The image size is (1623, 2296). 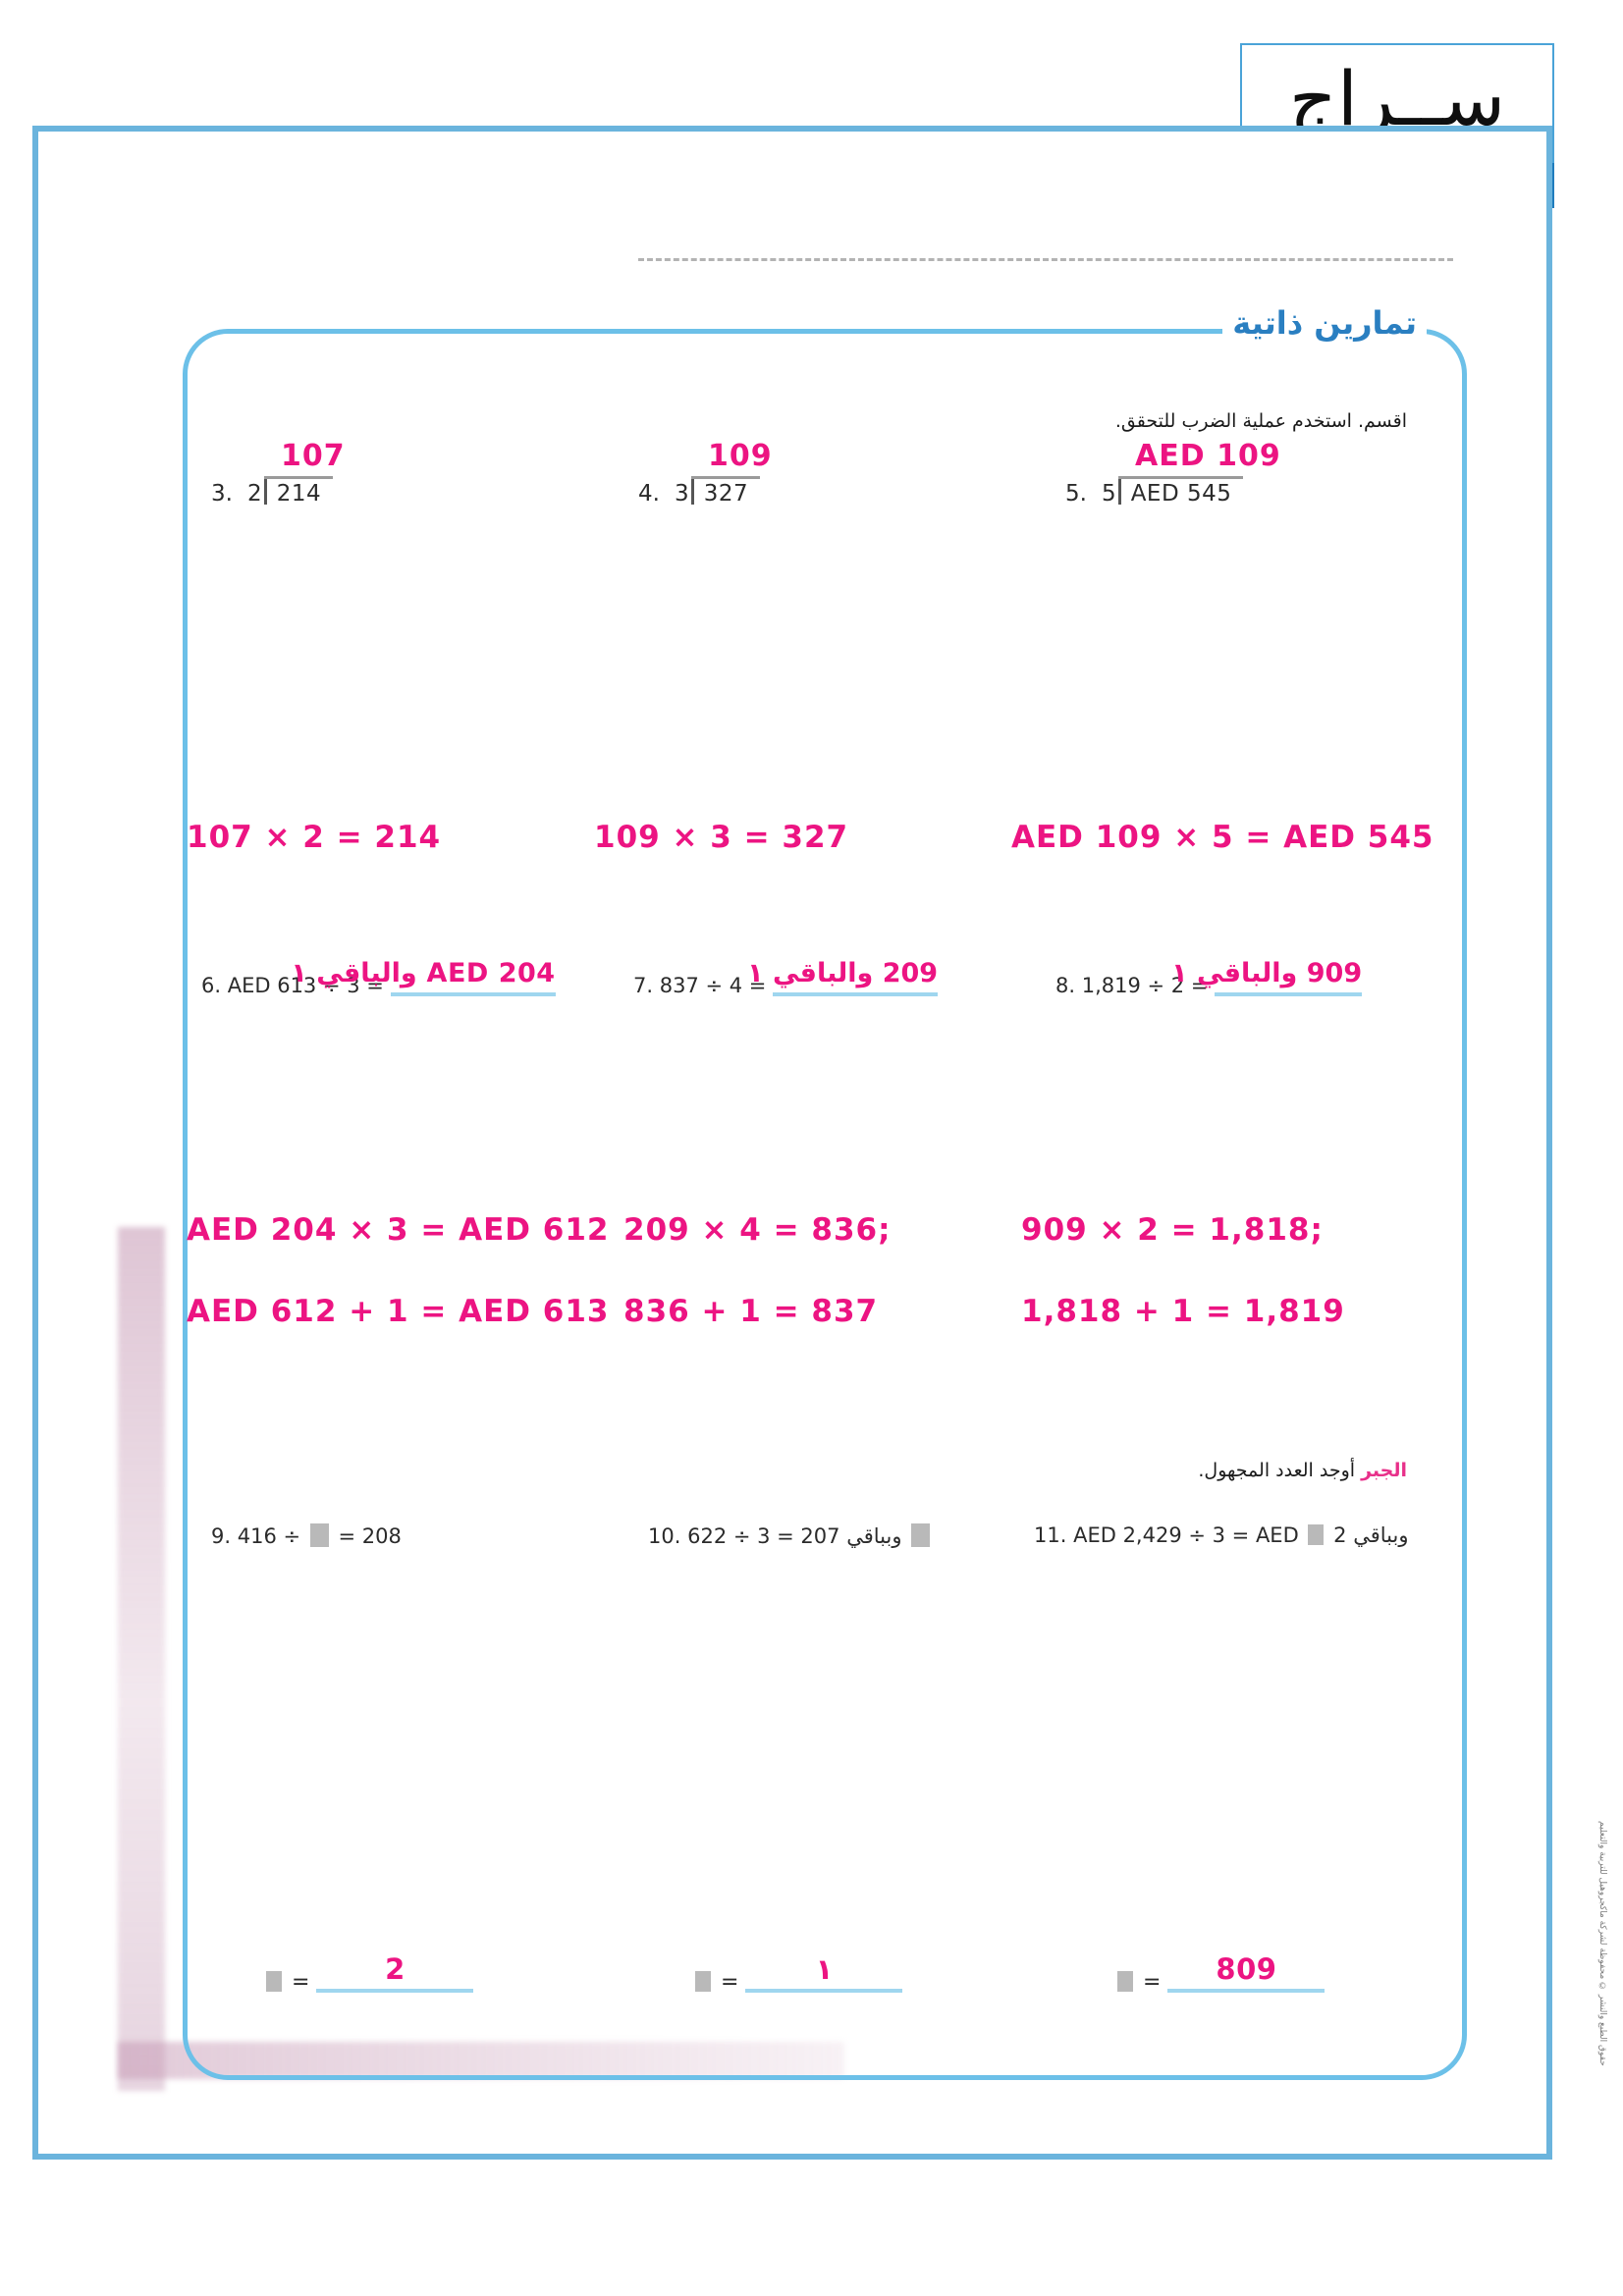 What do you see at coordinates (1277, 1470) in the screenshot?
I see `algebra-instruction-text: أوجد العدد المجهول.` at bounding box center [1277, 1470].